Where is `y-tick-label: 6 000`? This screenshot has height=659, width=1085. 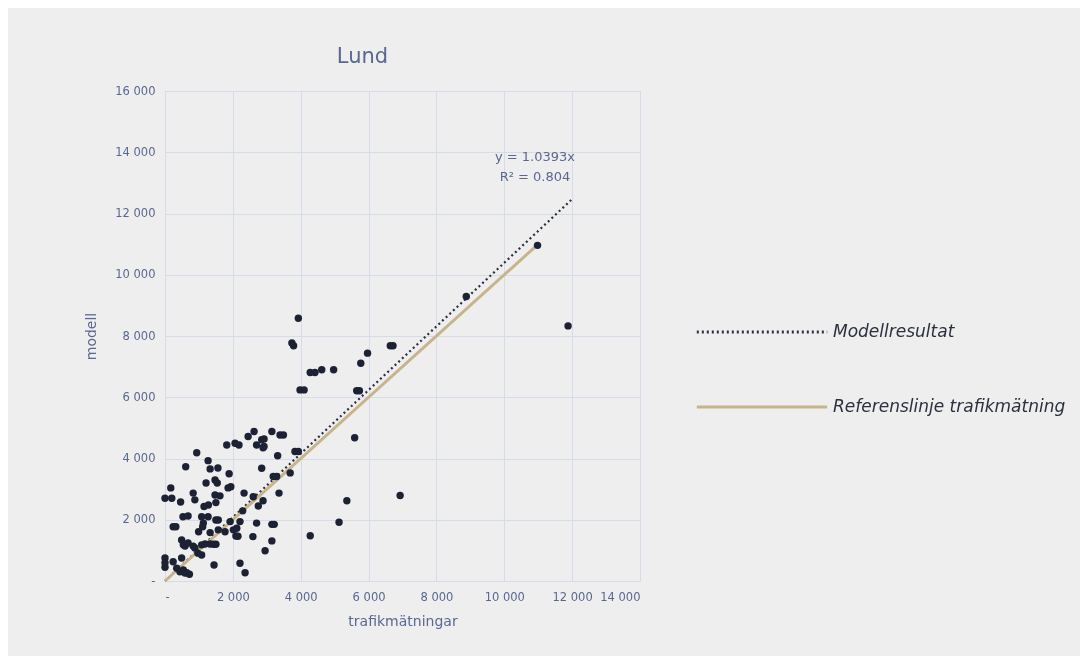
y-tick-label: 6 000 is located at coordinates (139, 396).